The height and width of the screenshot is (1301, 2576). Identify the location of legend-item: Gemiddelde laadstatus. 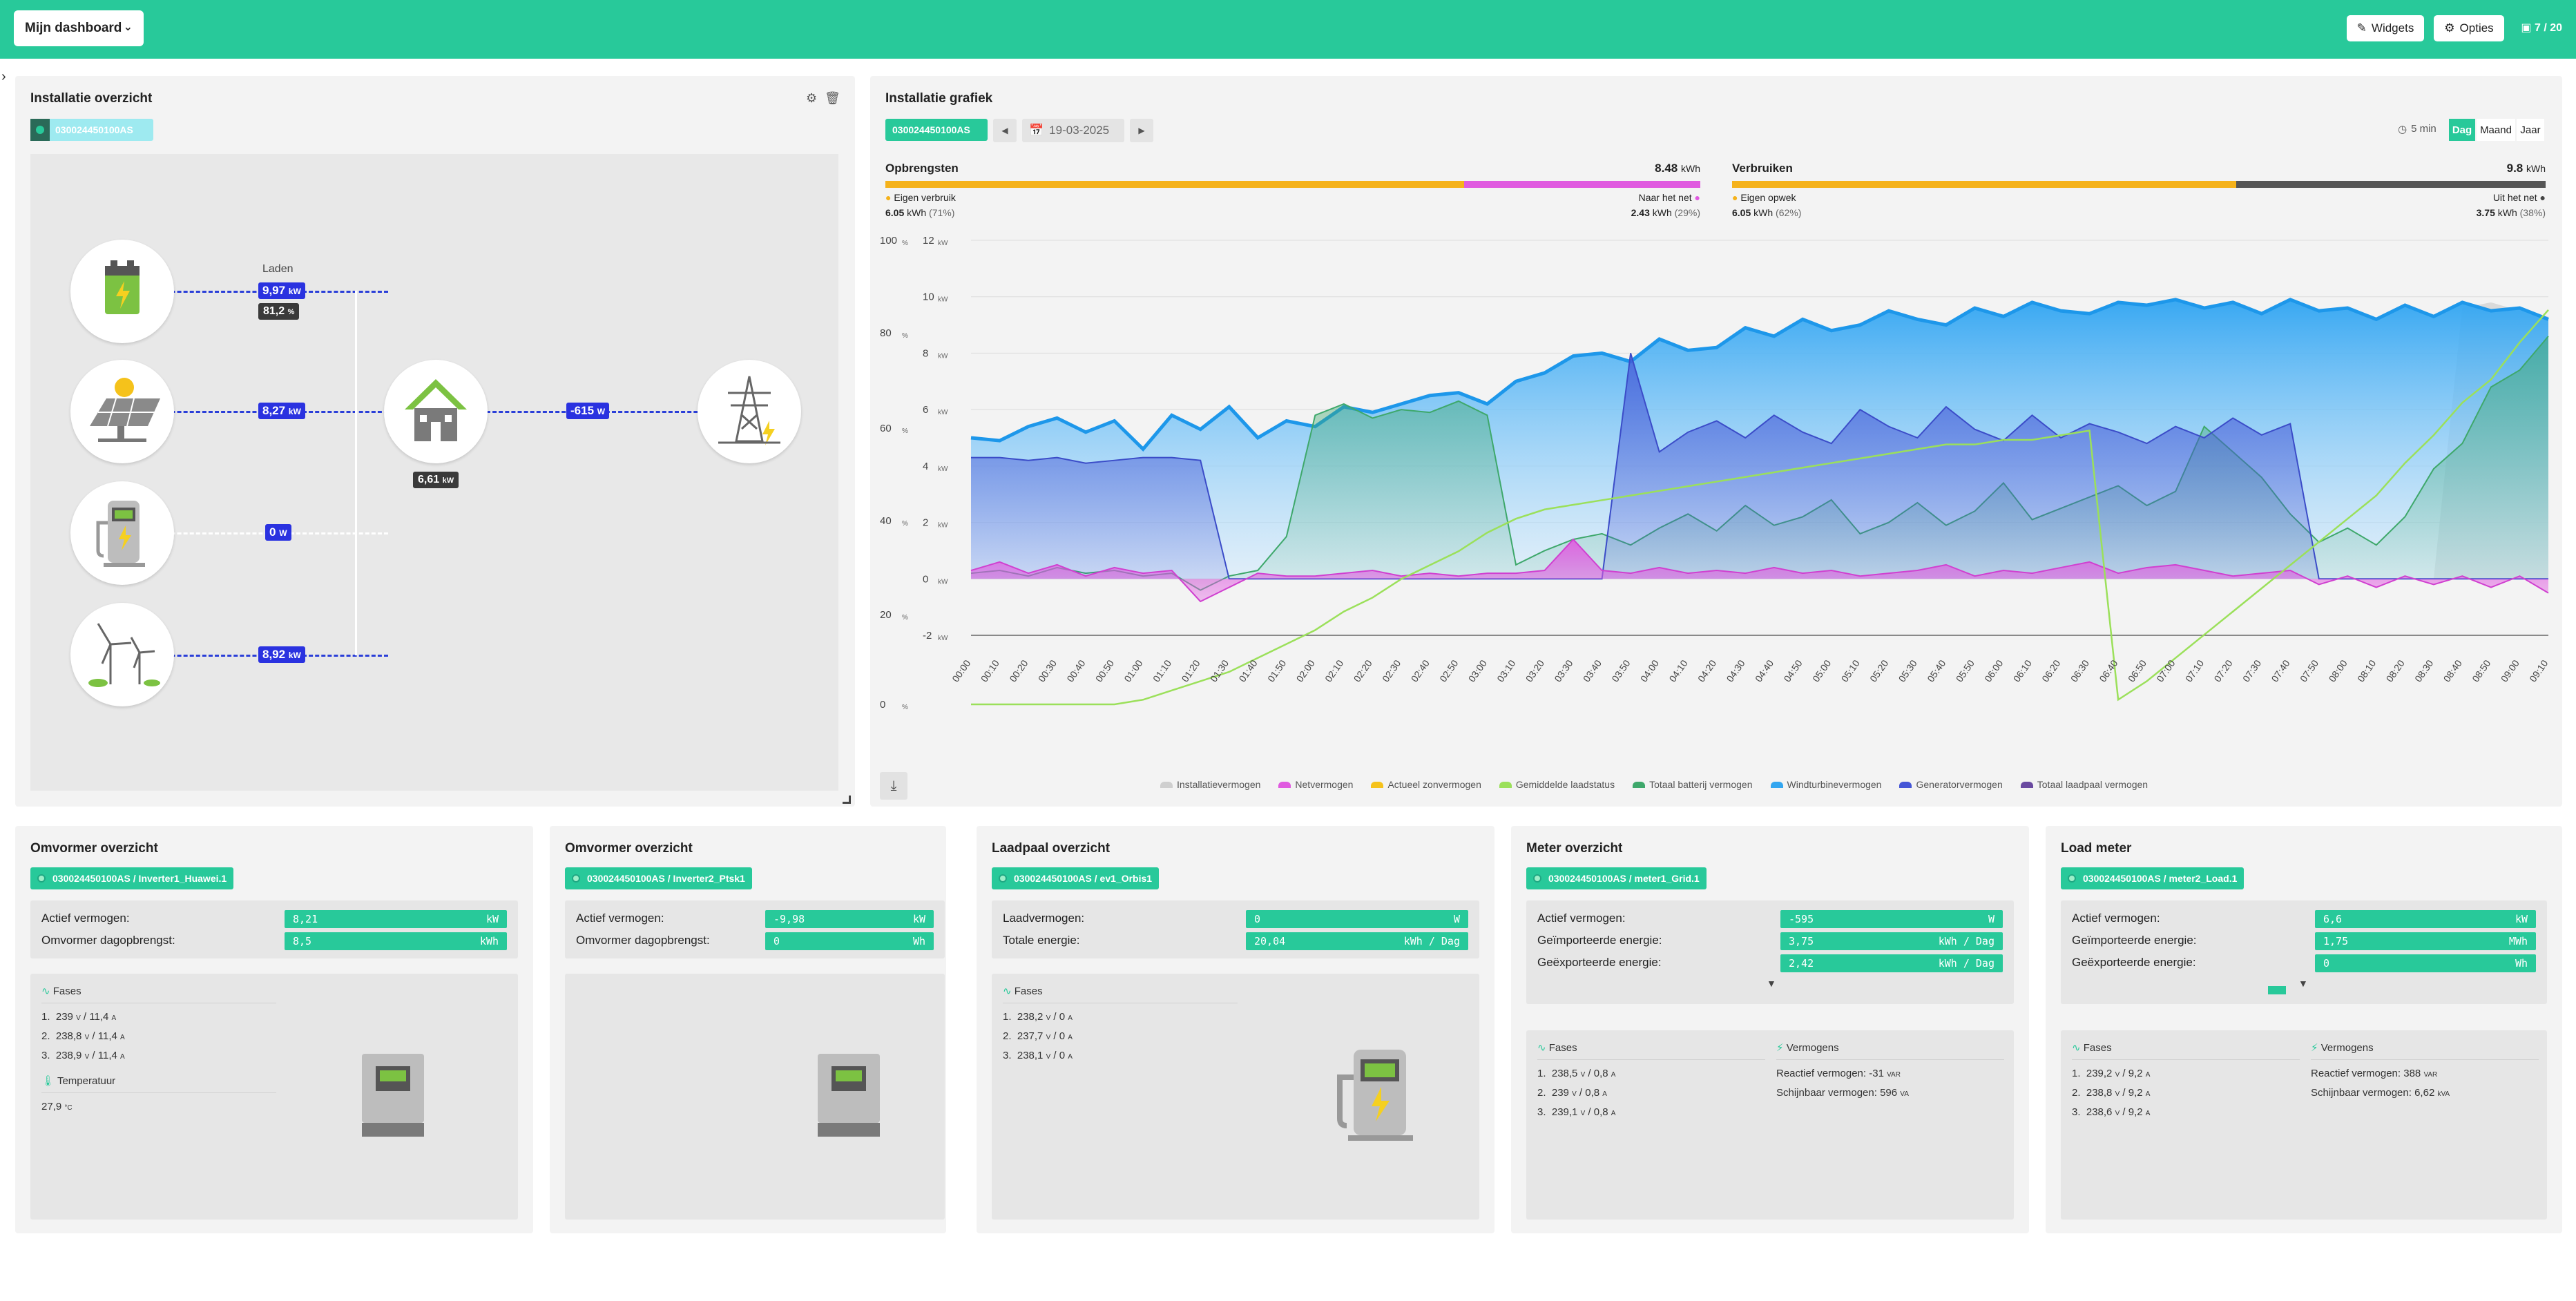
(1557, 785).